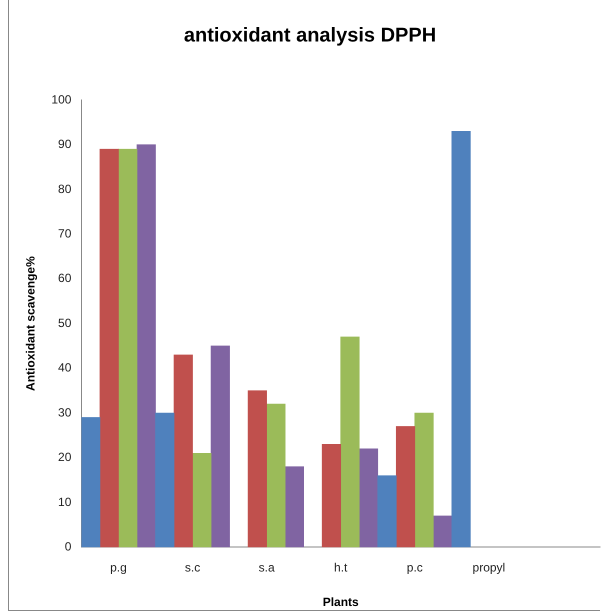 This screenshot has width=609, height=612. What do you see at coordinates (489, 567) in the screenshot?
I see `x-tick-label: propyl` at bounding box center [489, 567].